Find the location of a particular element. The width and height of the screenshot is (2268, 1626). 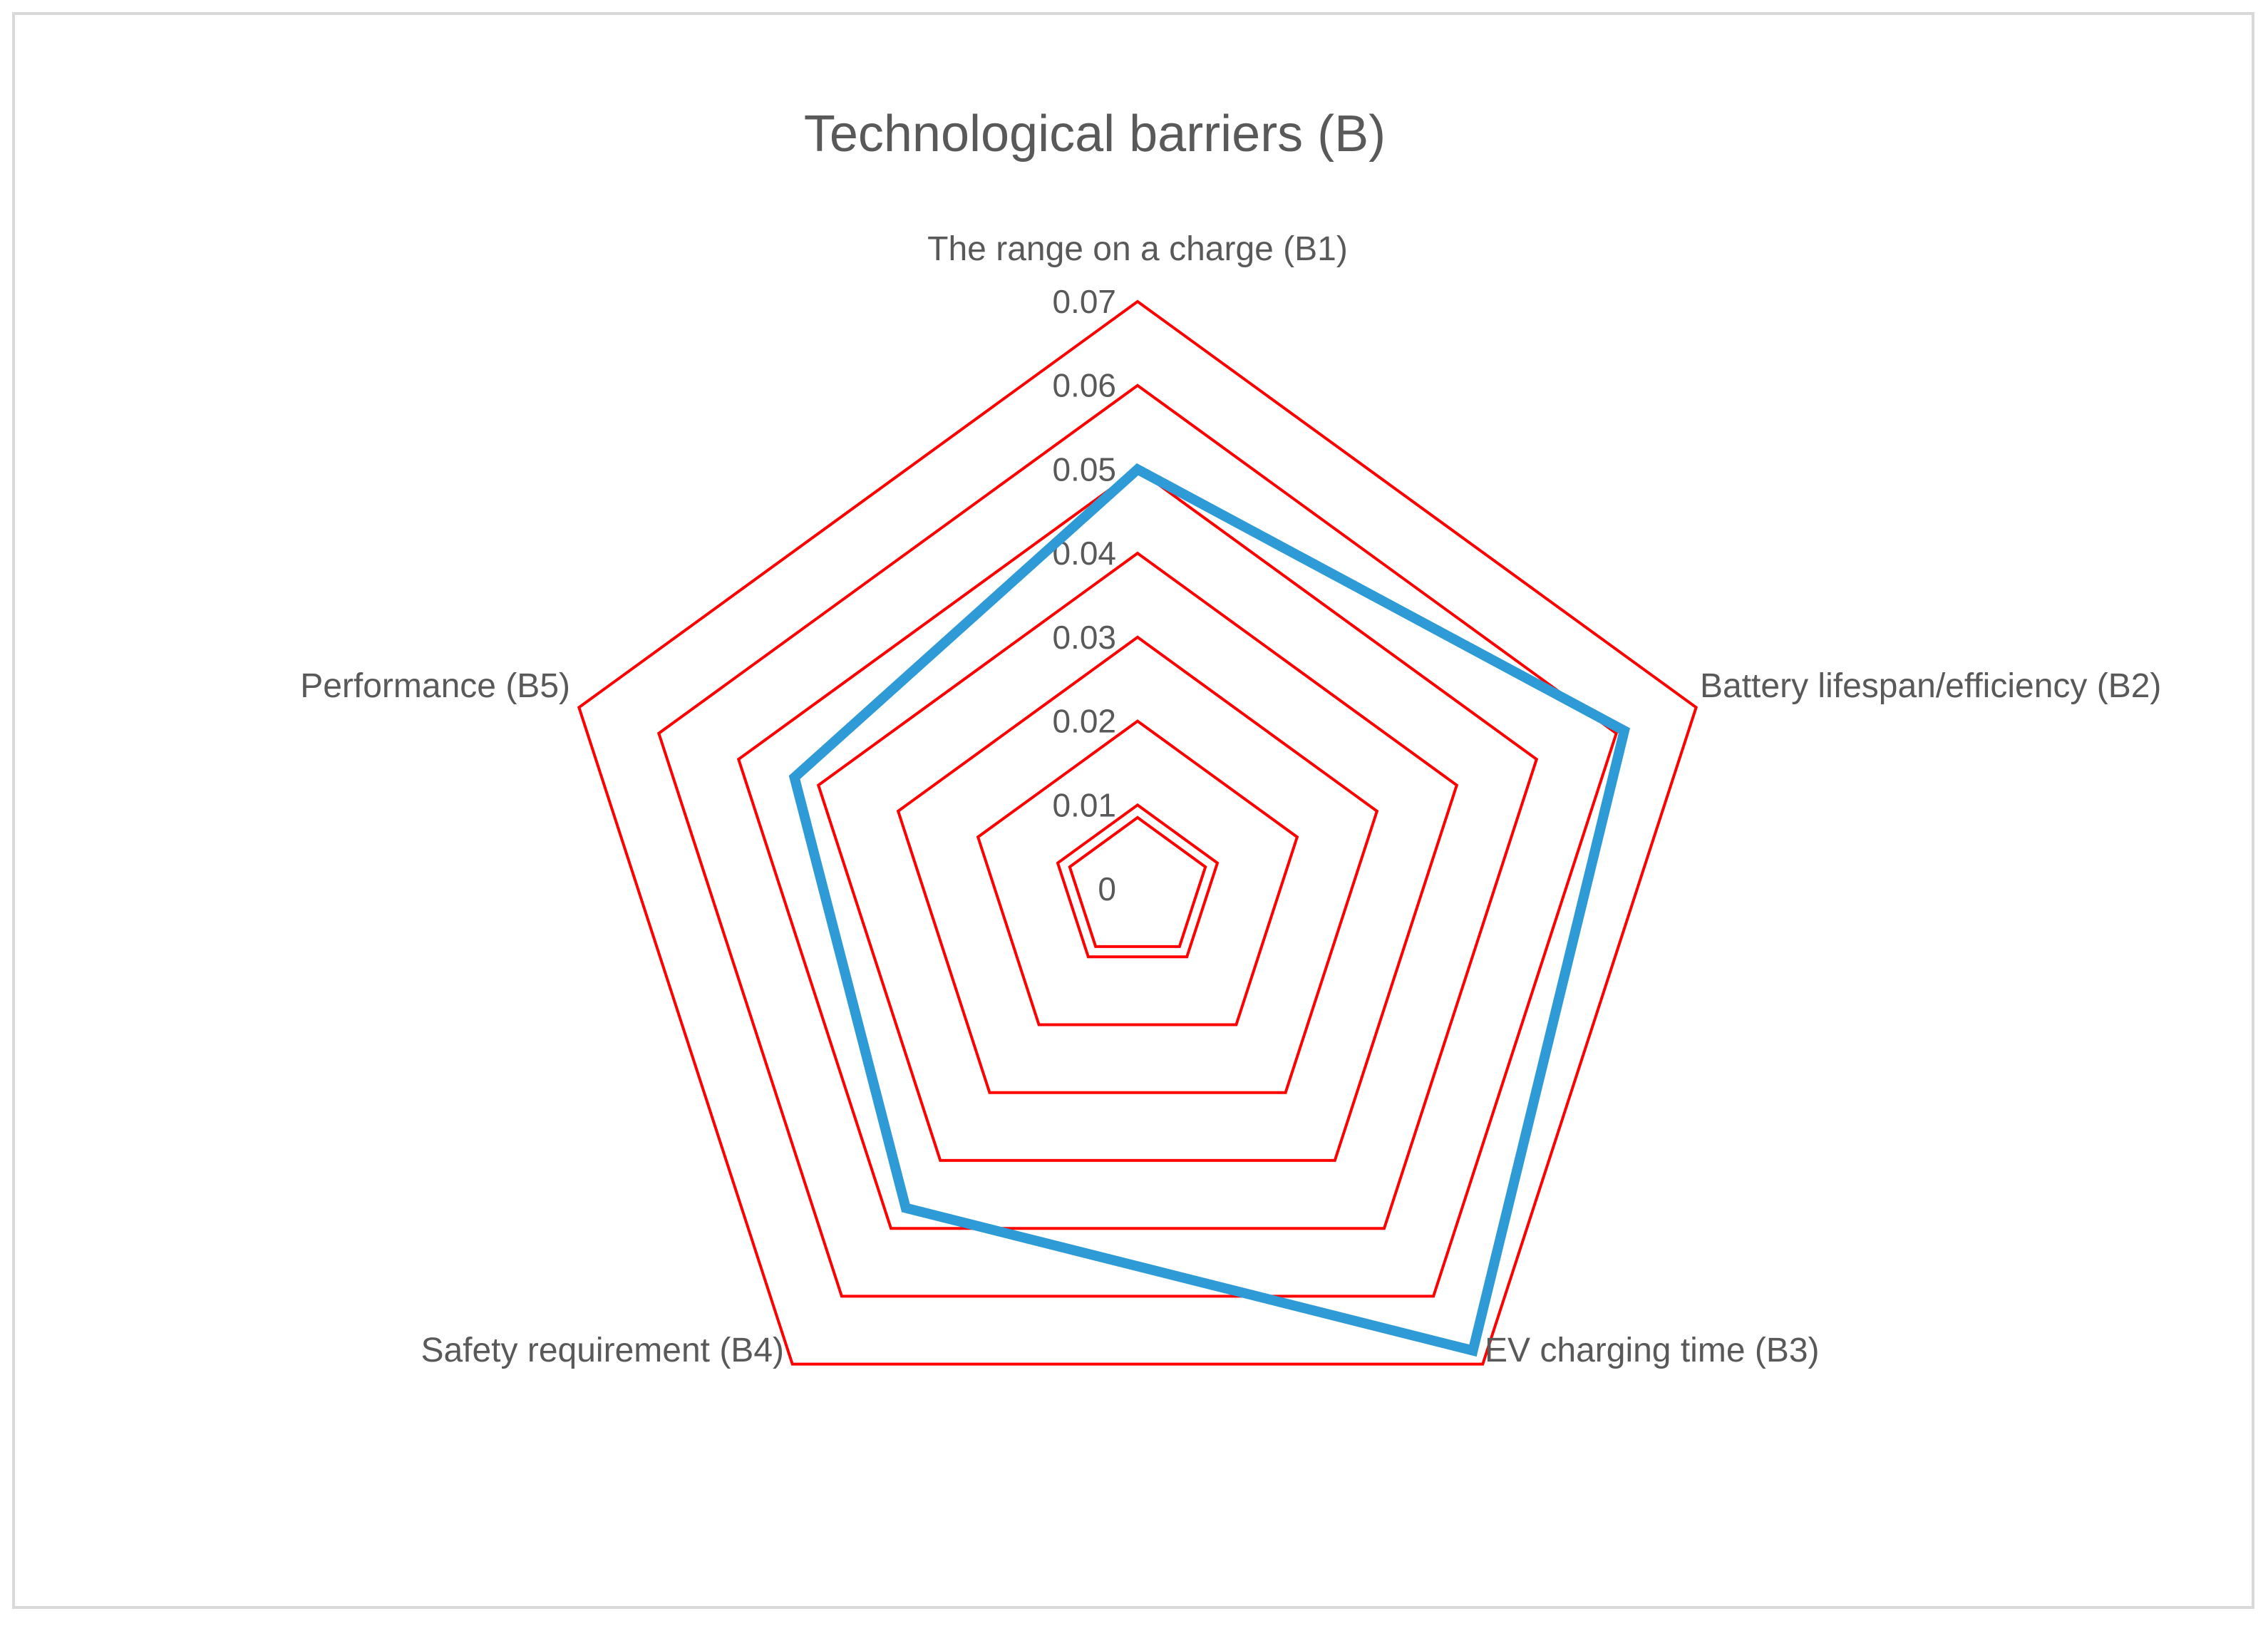

chart-title: Technological barriers (B) is located at coordinates (1095, 134).